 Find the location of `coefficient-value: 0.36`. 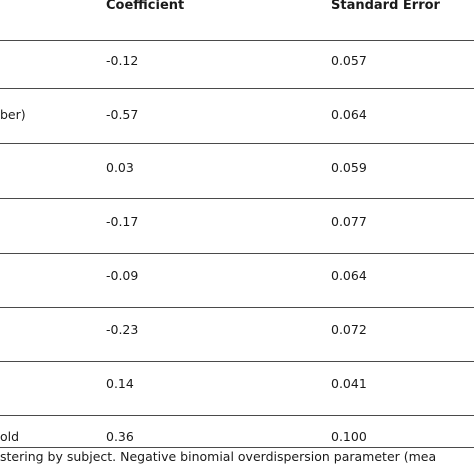

coefficient-value: 0.36 is located at coordinates (120, 436).